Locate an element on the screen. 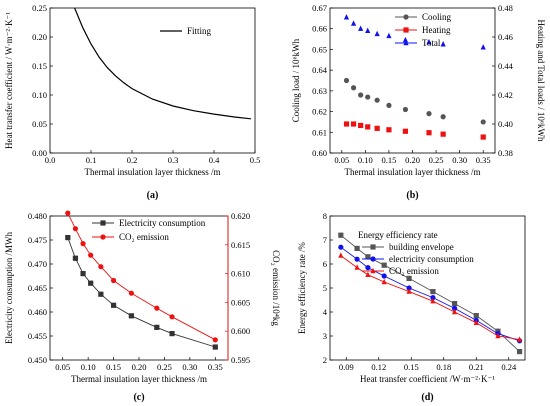  y-tick-label: 0.465 is located at coordinates (37, 288).